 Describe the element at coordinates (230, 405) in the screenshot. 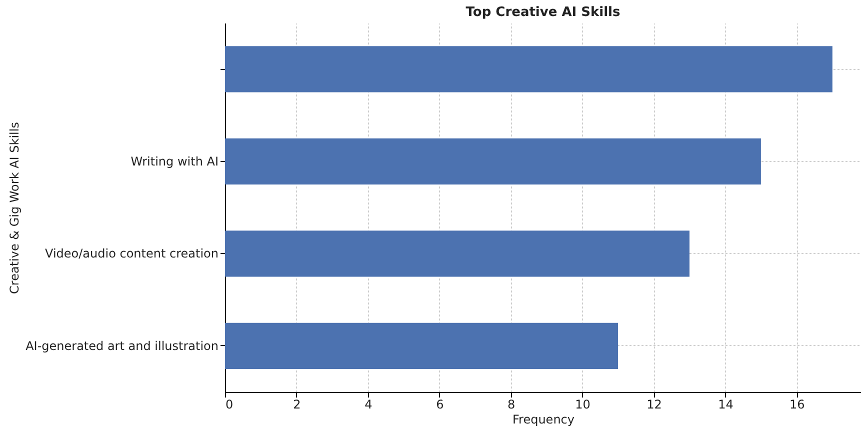

I see `x-tick-label: 0` at that location.